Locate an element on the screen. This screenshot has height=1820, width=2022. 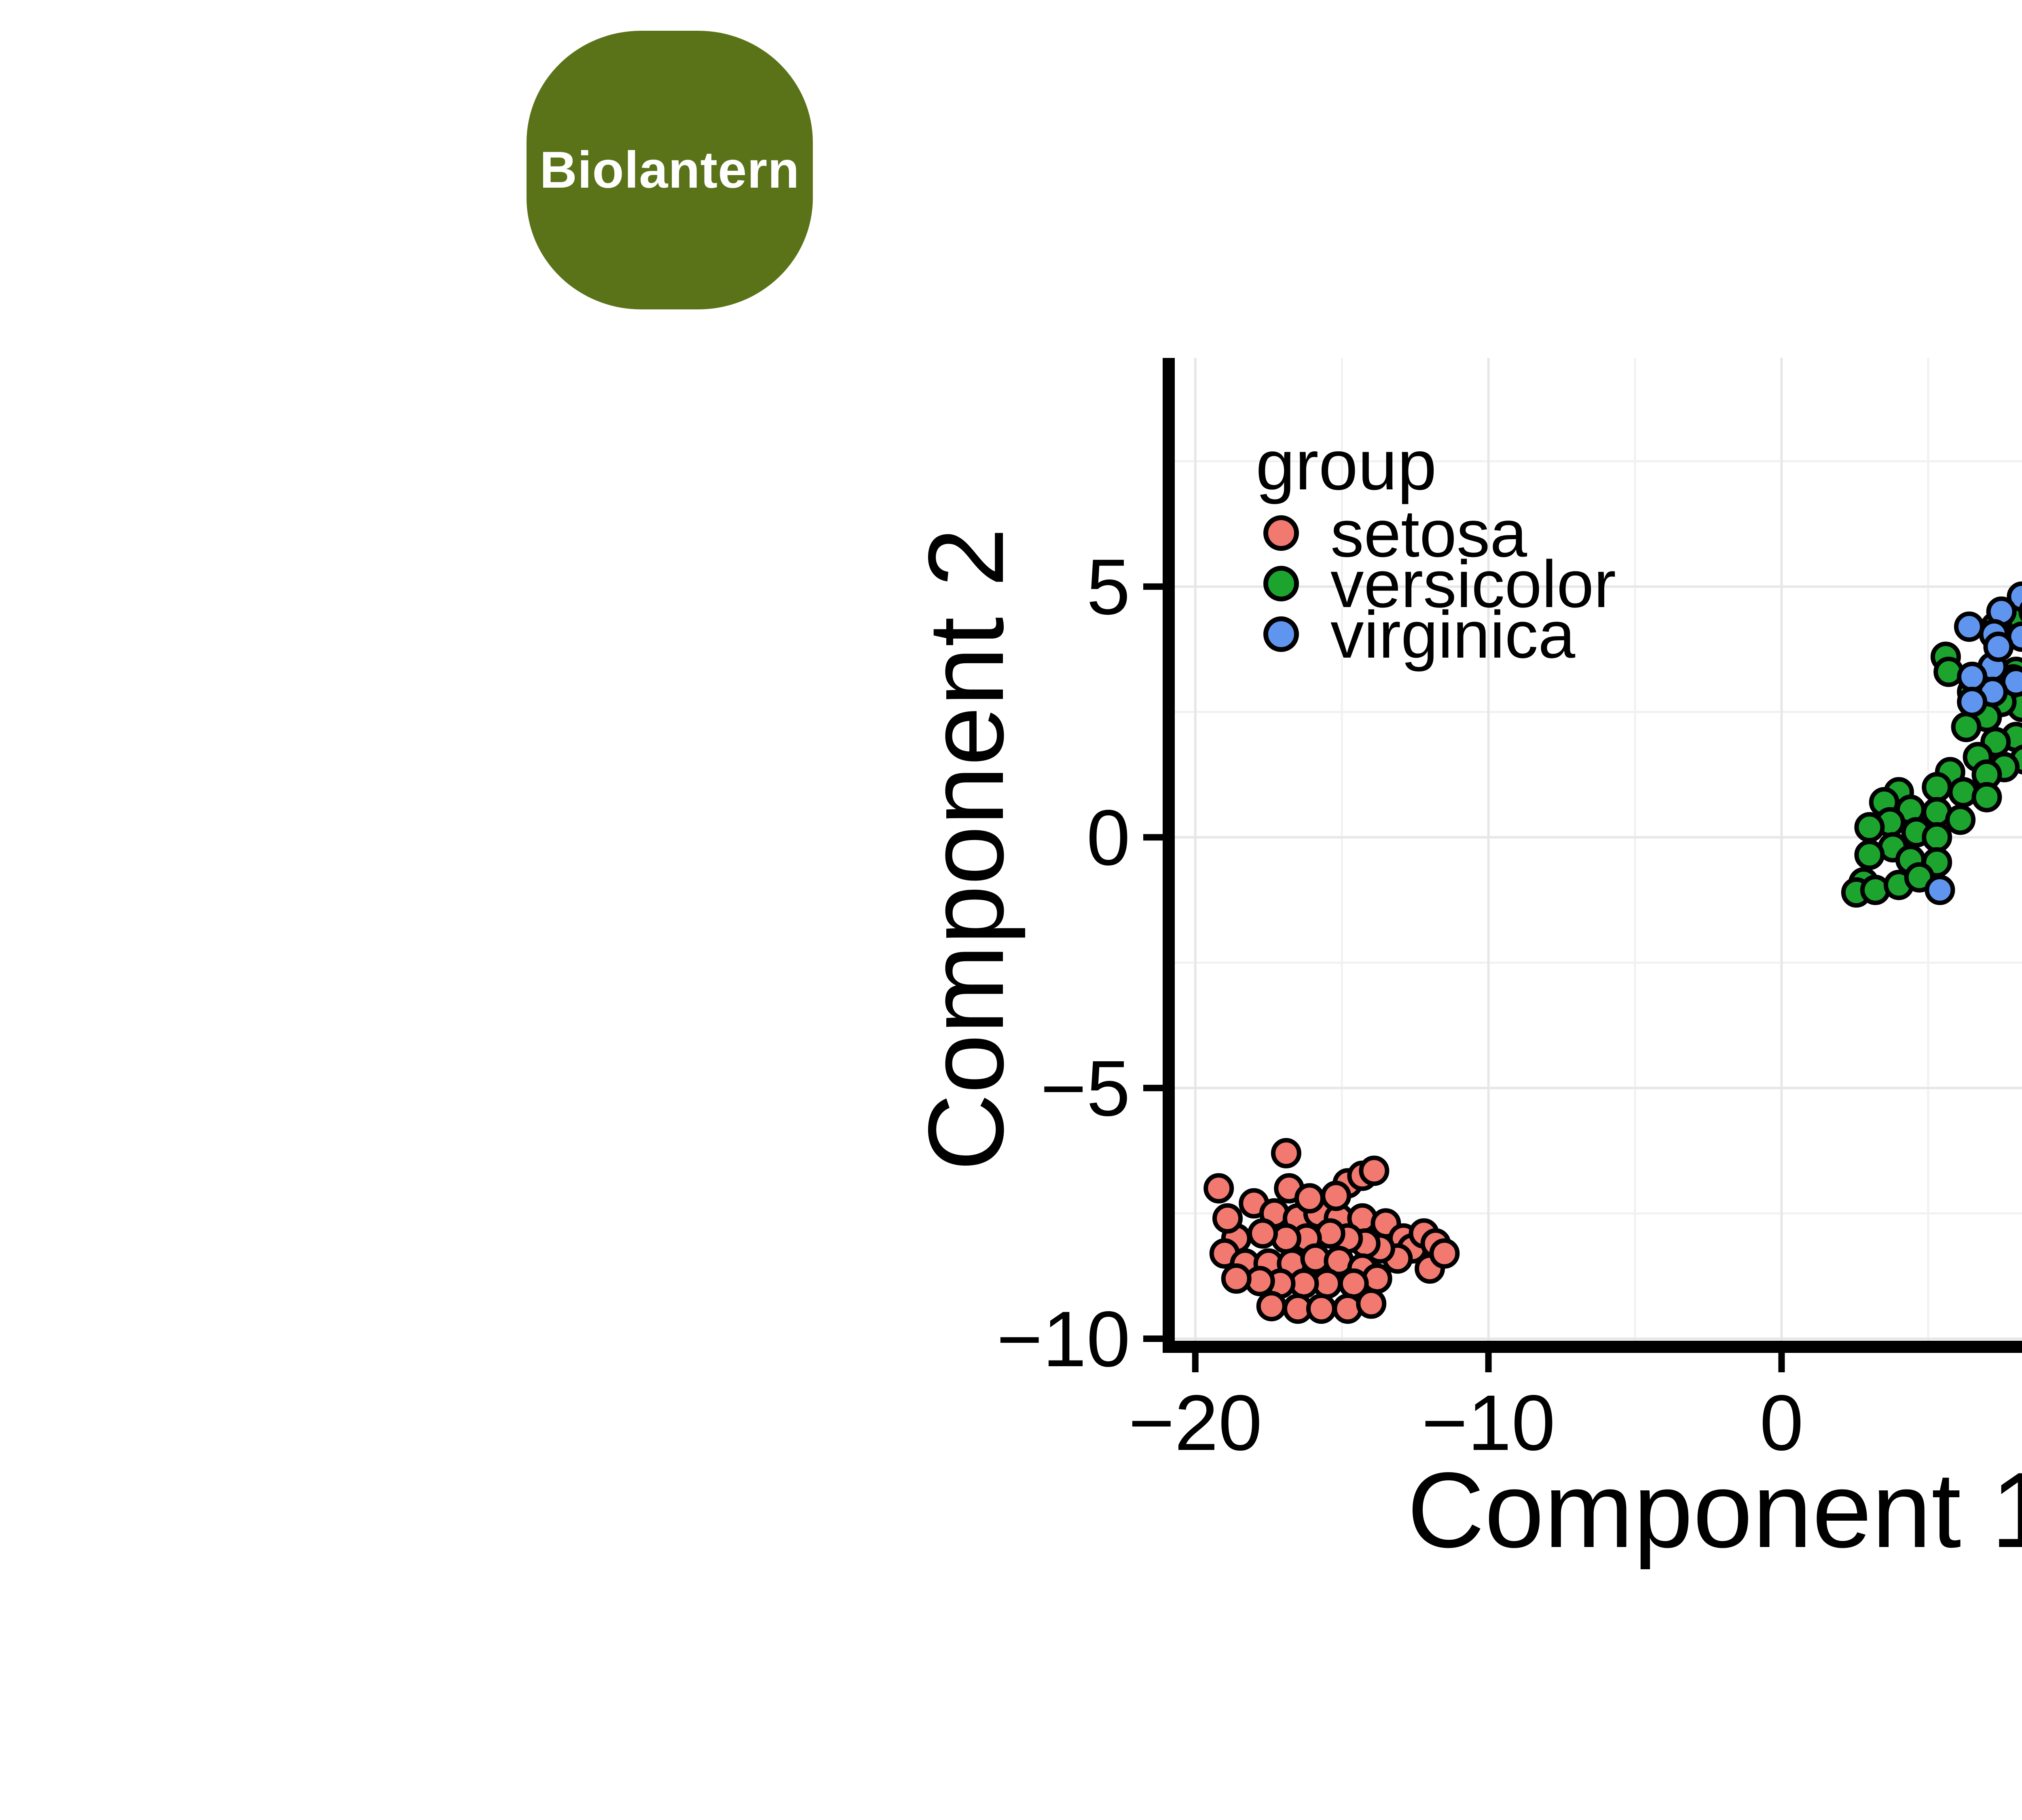
logo-text: Biolantern is located at coordinates (669, 170).